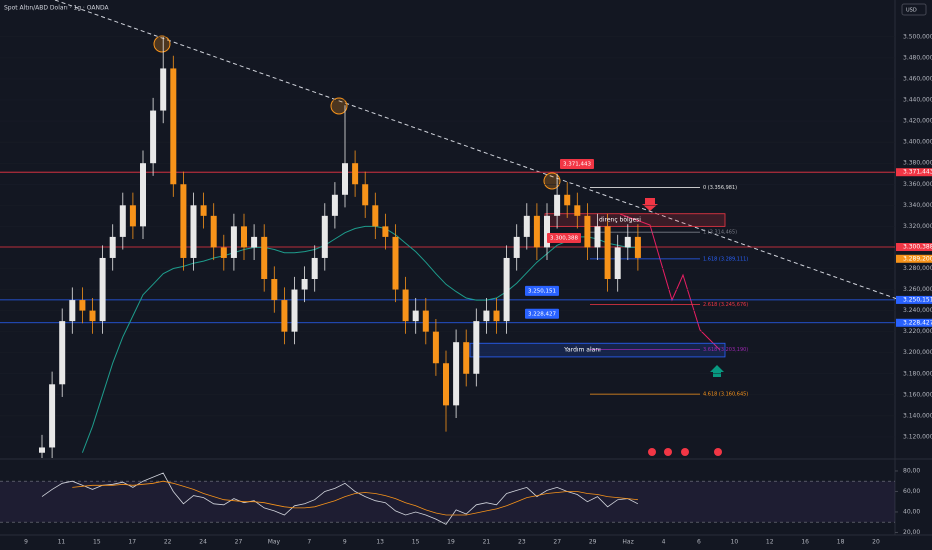 The height and width of the screenshot is (550, 932). Describe the element at coordinates (917, 226) in the screenshot. I see `y-tick-label: 3.320,000` at that location.